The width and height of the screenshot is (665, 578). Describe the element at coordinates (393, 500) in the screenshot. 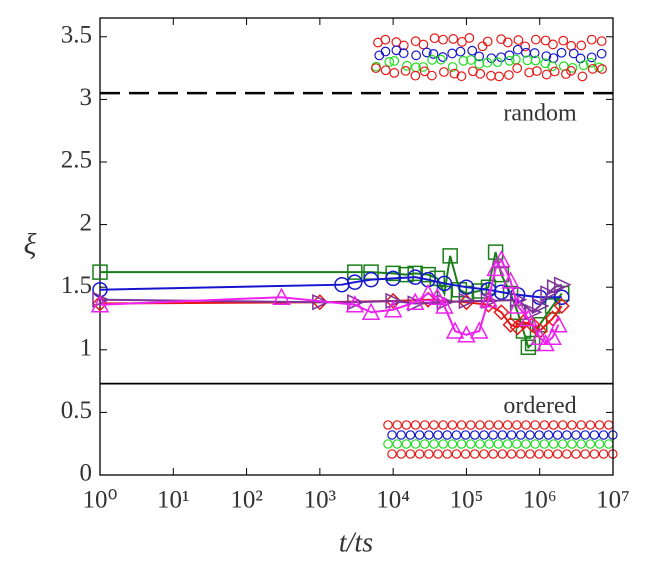

I see `x-tick-label: 10⁴` at that location.